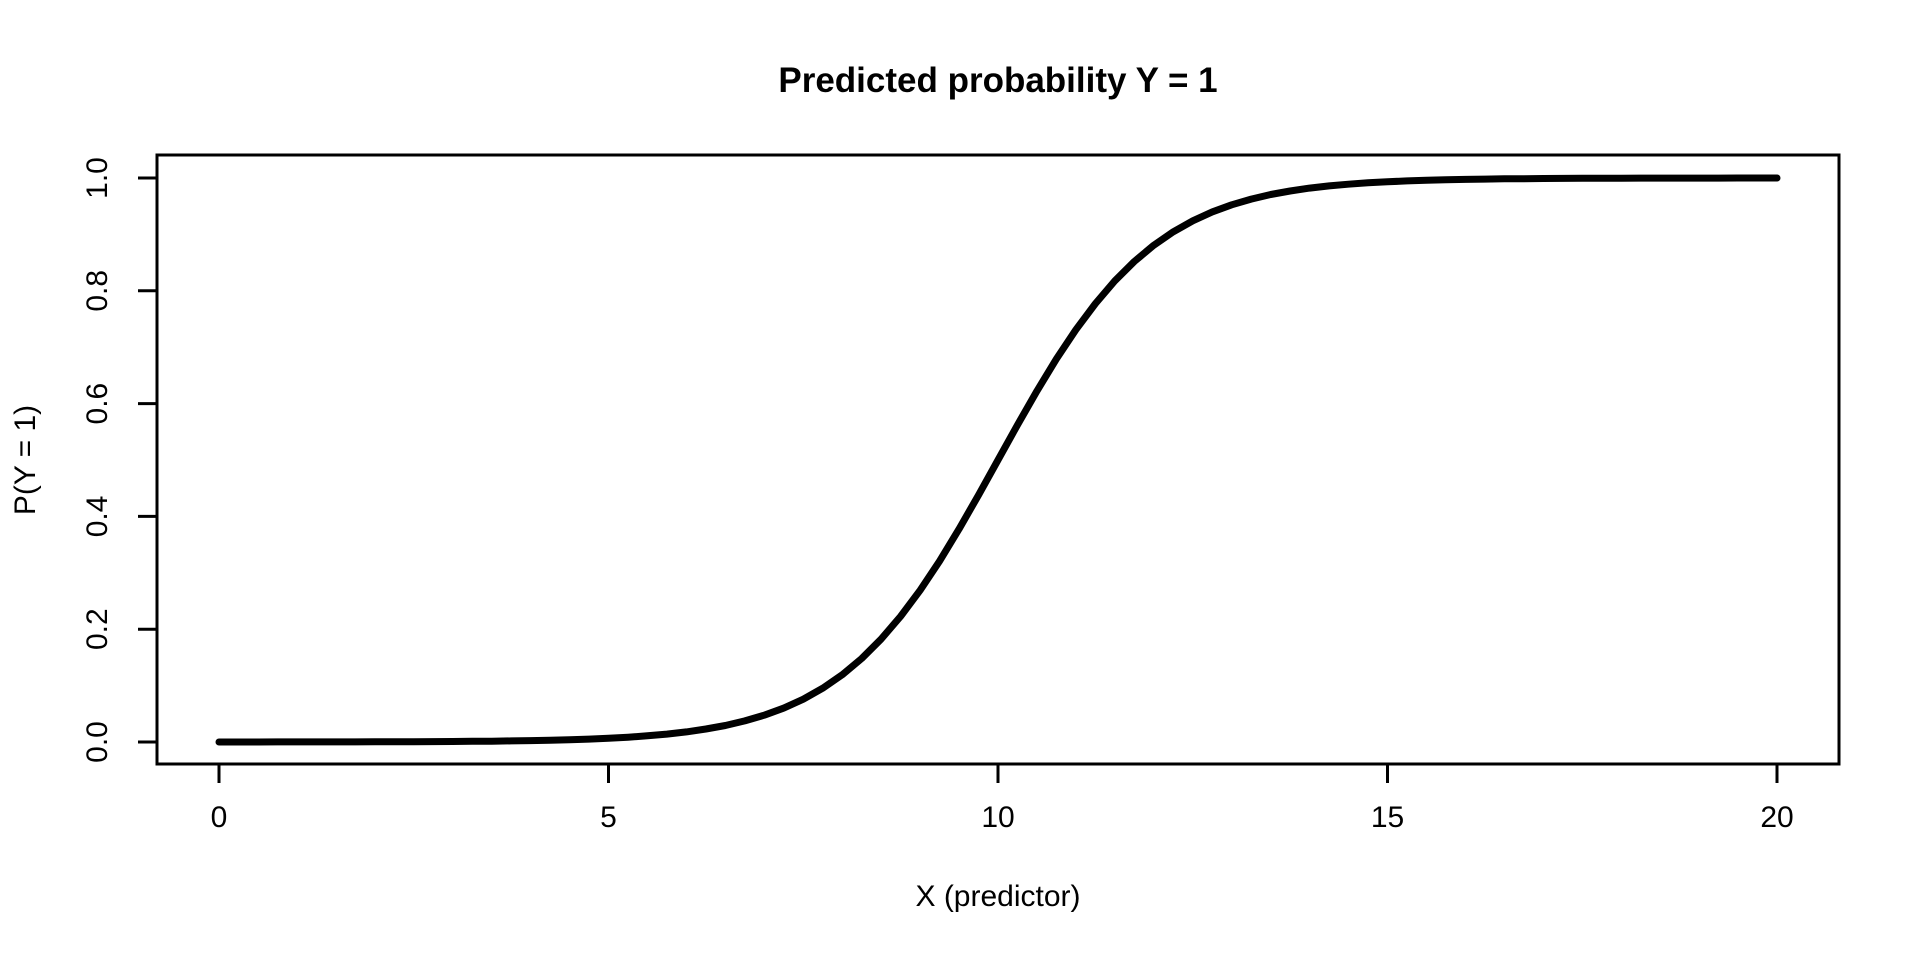 This screenshot has height=960, width=1920. What do you see at coordinates (997, 817) in the screenshot?
I see `x-tick-label: 10` at bounding box center [997, 817].